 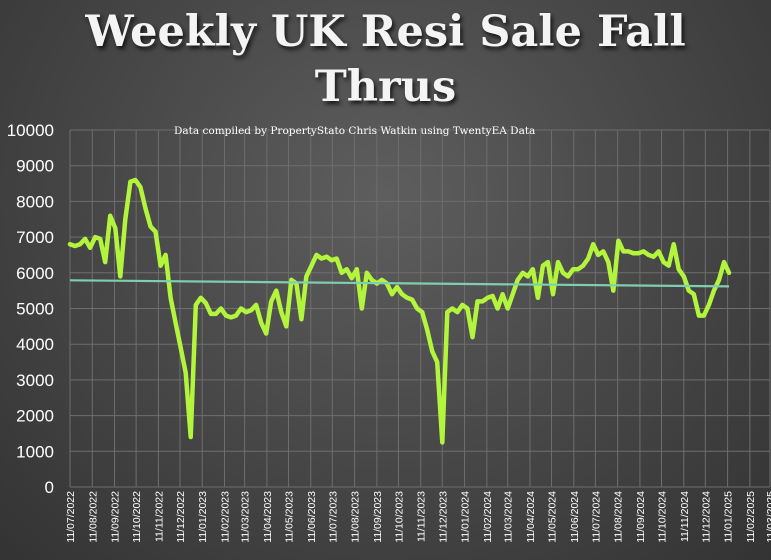 I want to click on y-tick-label: 10000, so click(x=30, y=130).